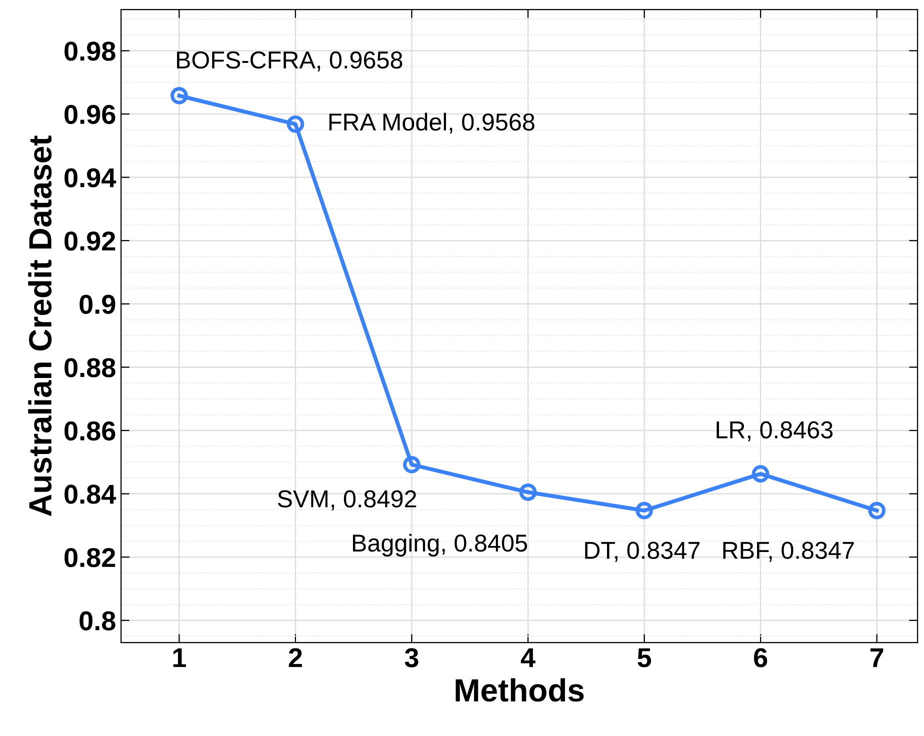 The height and width of the screenshot is (736, 924). What do you see at coordinates (90, 368) in the screenshot?
I see `y-tick-label: 0.88` at bounding box center [90, 368].